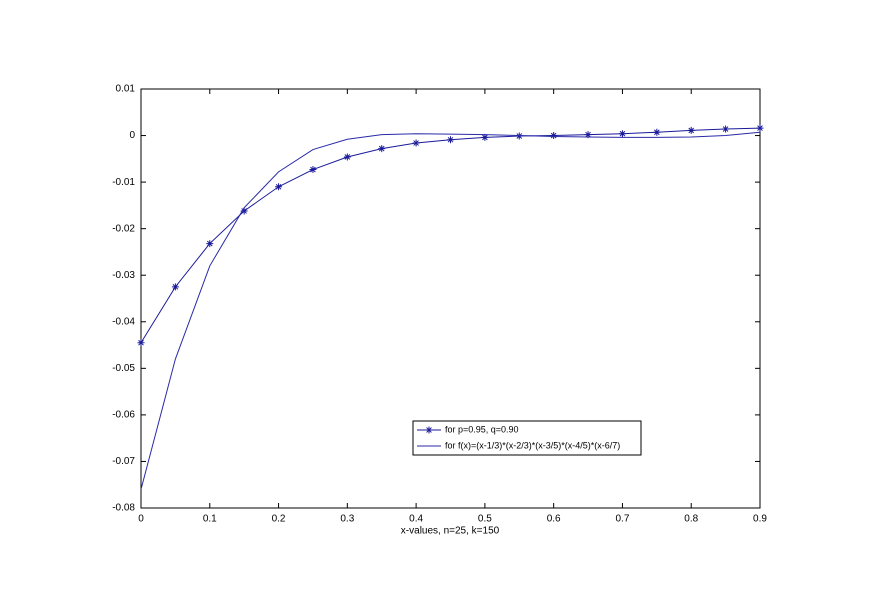  Describe the element at coordinates (485, 519) in the screenshot. I see `x-tick-label: 0.5` at that location.